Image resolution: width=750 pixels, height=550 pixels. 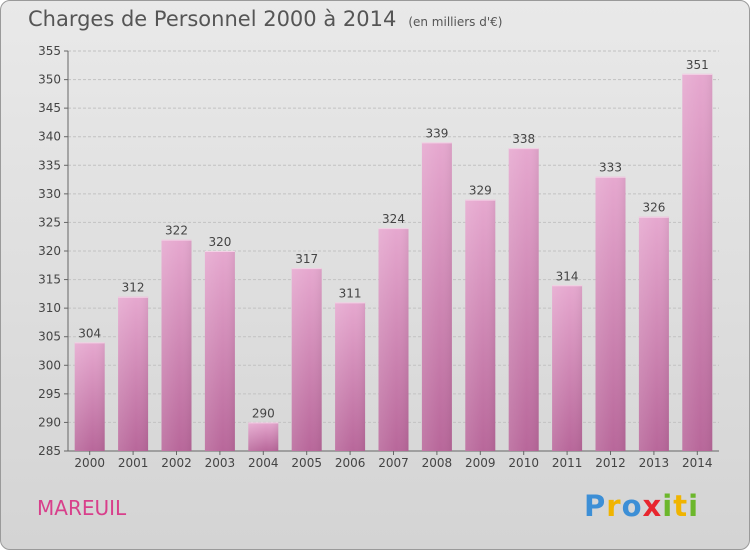 What do you see at coordinates (306, 259) in the screenshot?
I see `data-label: 317` at bounding box center [306, 259].